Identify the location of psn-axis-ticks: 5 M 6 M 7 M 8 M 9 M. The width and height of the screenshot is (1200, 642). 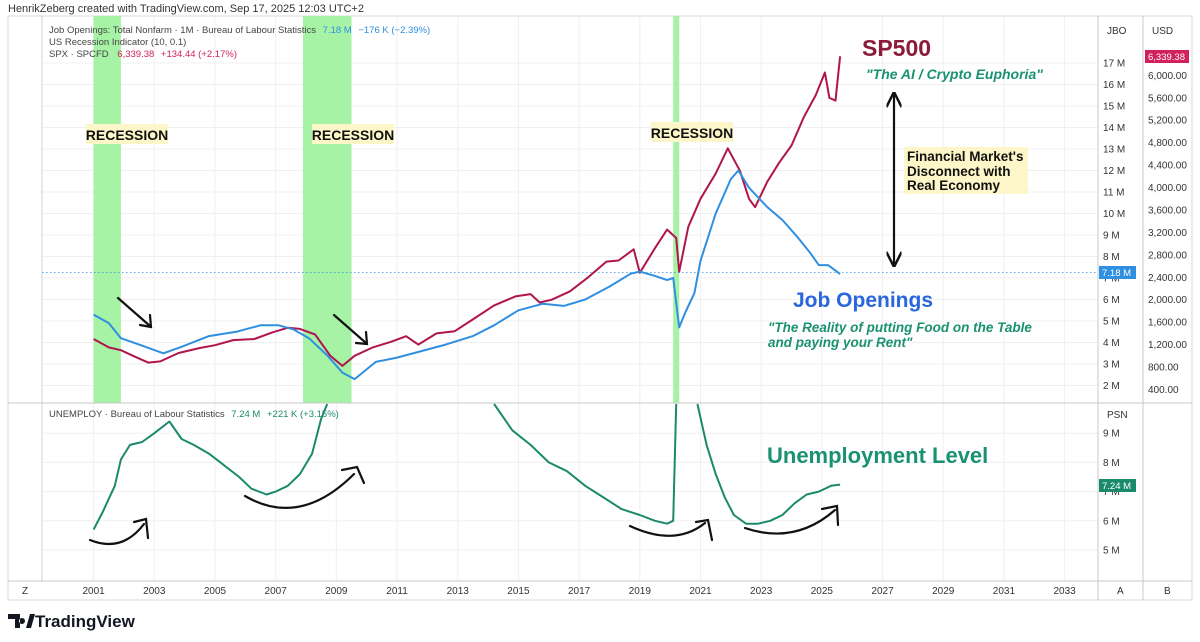
(1111, 493).